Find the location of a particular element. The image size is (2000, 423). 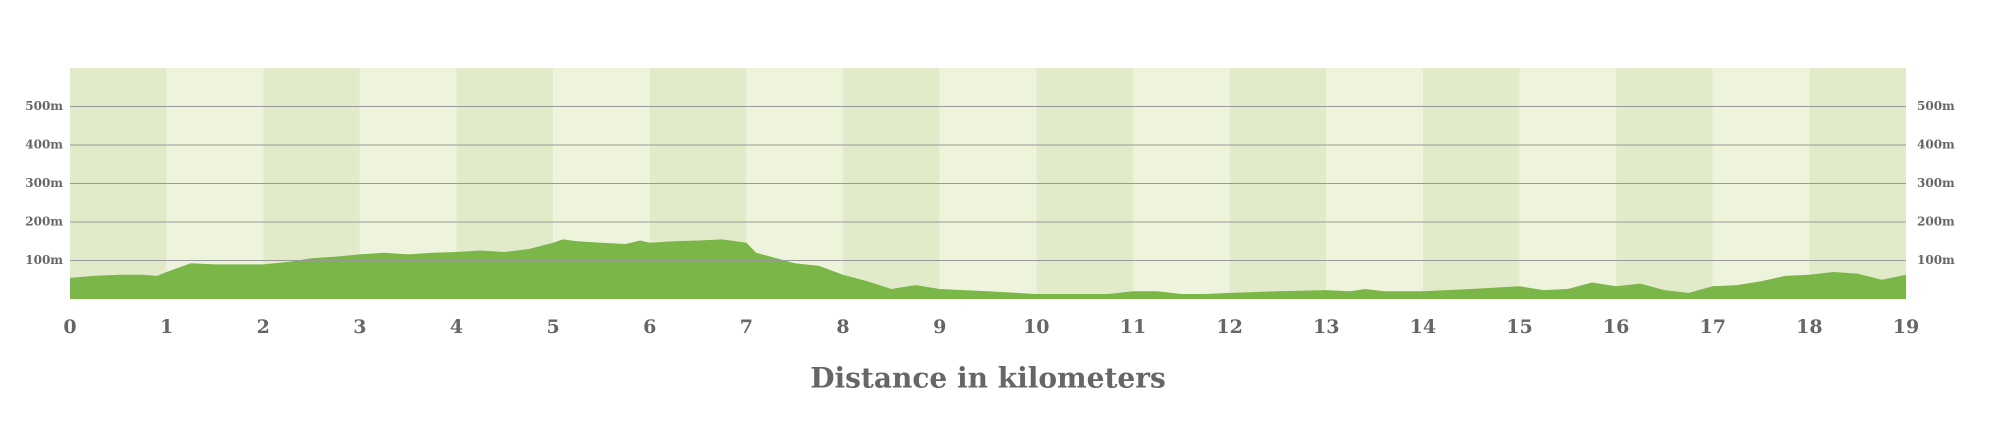

y-tick-label: 100m is located at coordinates (44, 260).